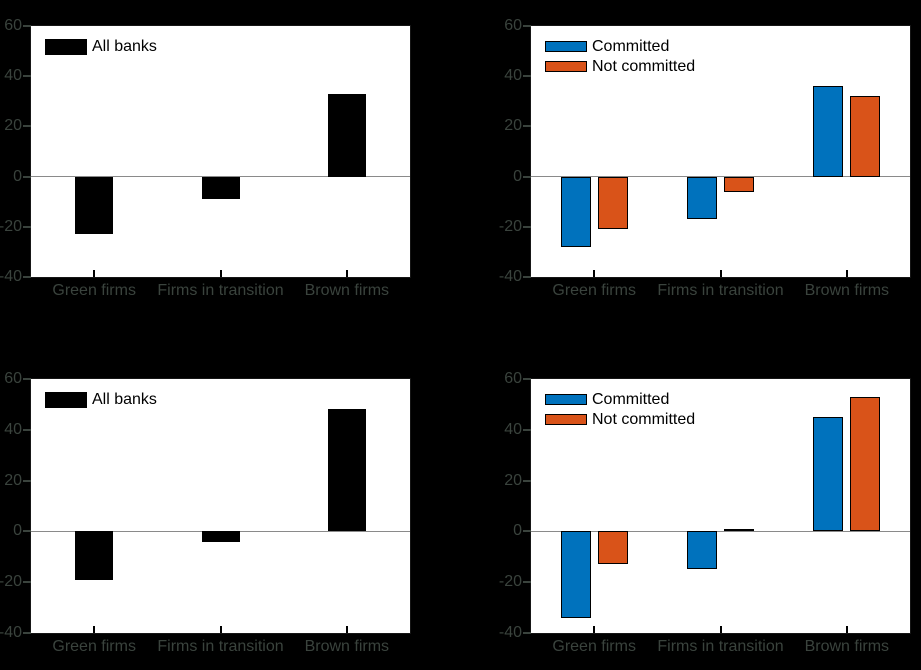 The width and height of the screenshot is (921, 670). I want to click on bar-not-committed-green-firms, so click(612, 548).